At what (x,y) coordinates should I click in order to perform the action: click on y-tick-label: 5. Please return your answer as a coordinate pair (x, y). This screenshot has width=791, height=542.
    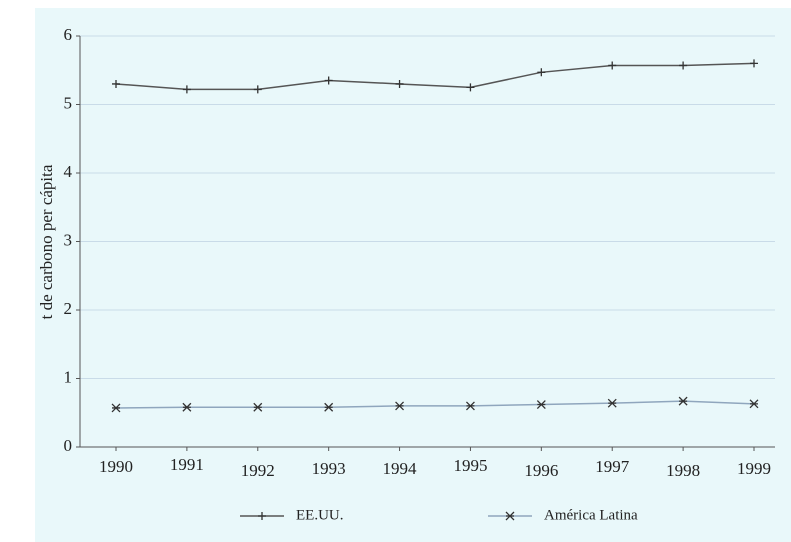
    Looking at the image, I should click on (68, 102).